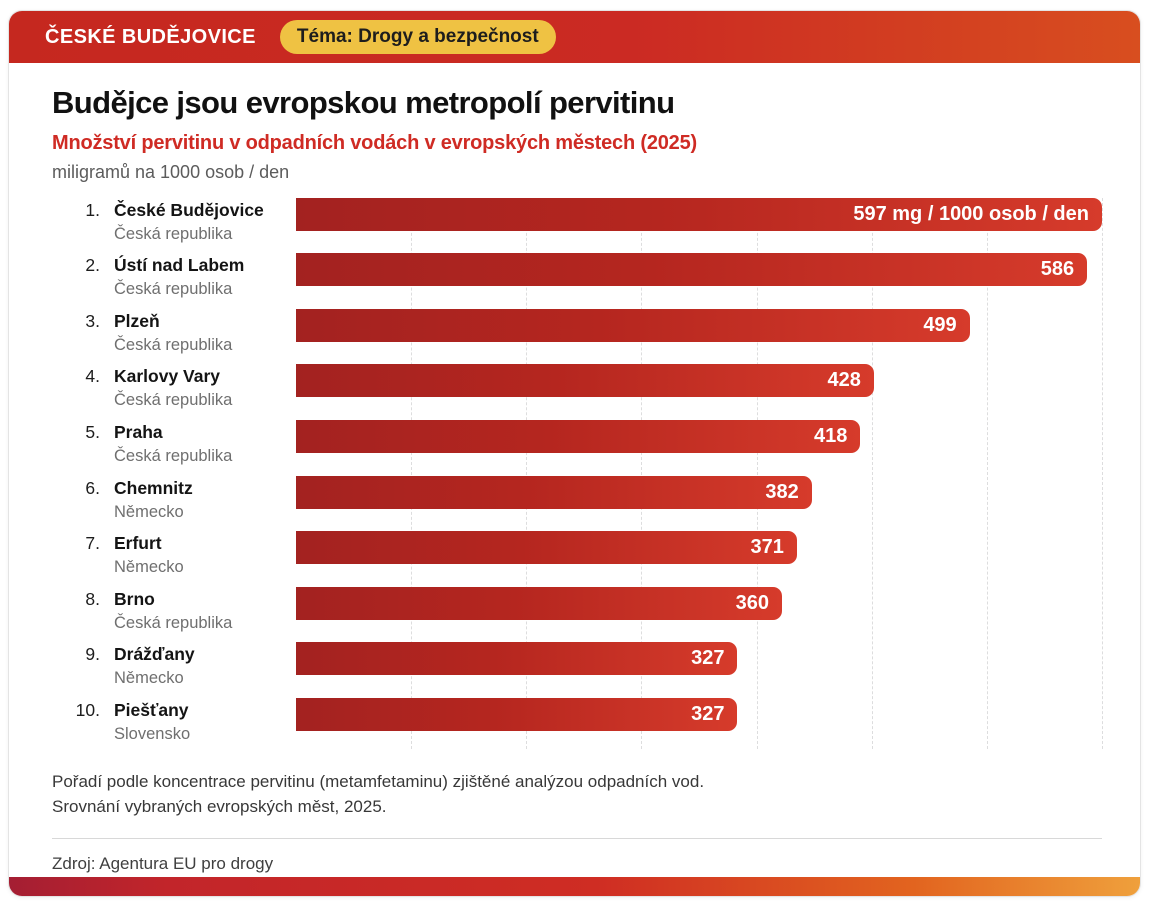 The image size is (1149, 904). I want to click on bar-zone: 360, so click(699, 603).